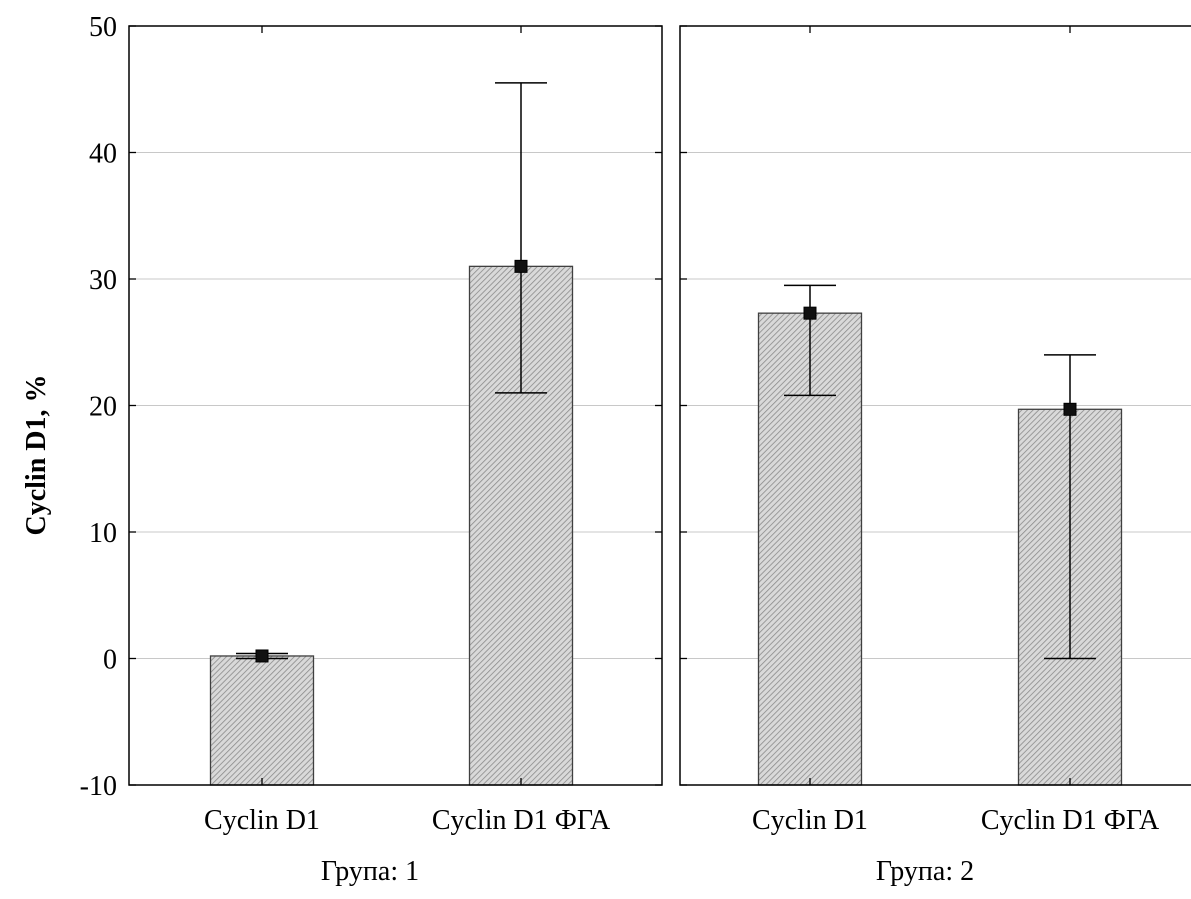 This screenshot has height=899, width=1191. I want to click on y-tick-label: 40, so click(103, 154).